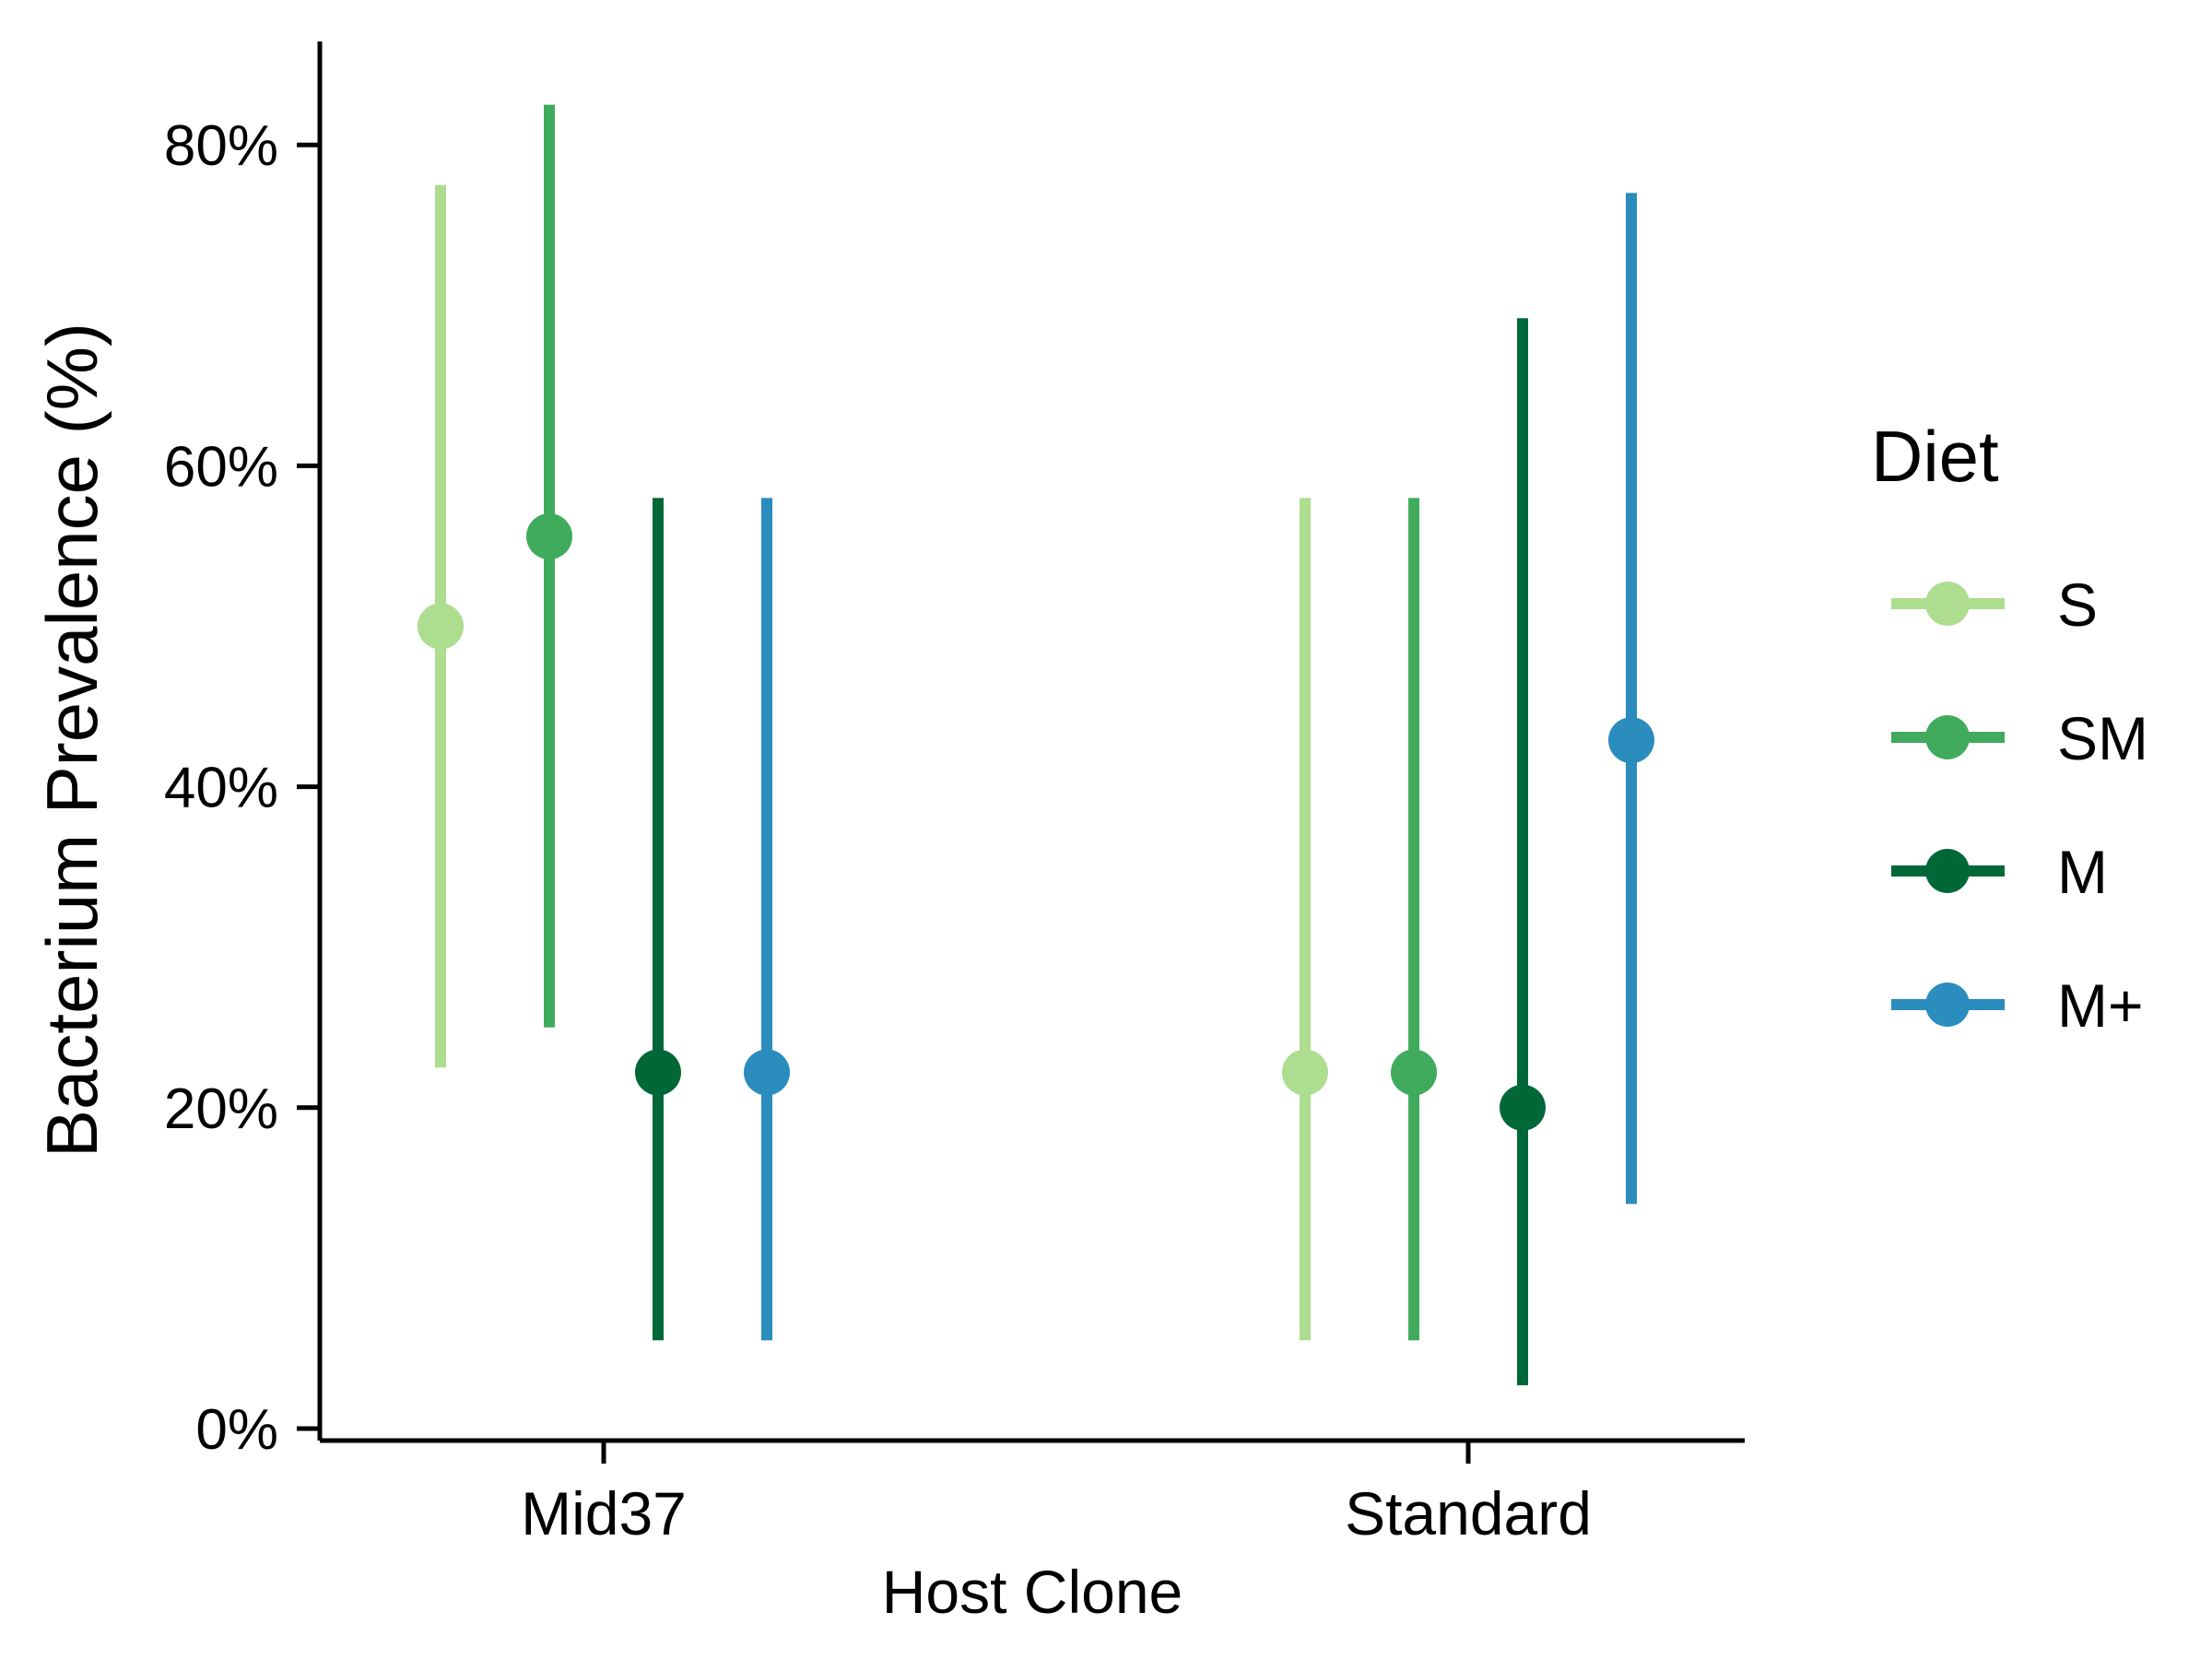  What do you see at coordinates (221, 788) in the screenshot?
I see `y-tick-label: 40%` at bounding box center [221, 788].